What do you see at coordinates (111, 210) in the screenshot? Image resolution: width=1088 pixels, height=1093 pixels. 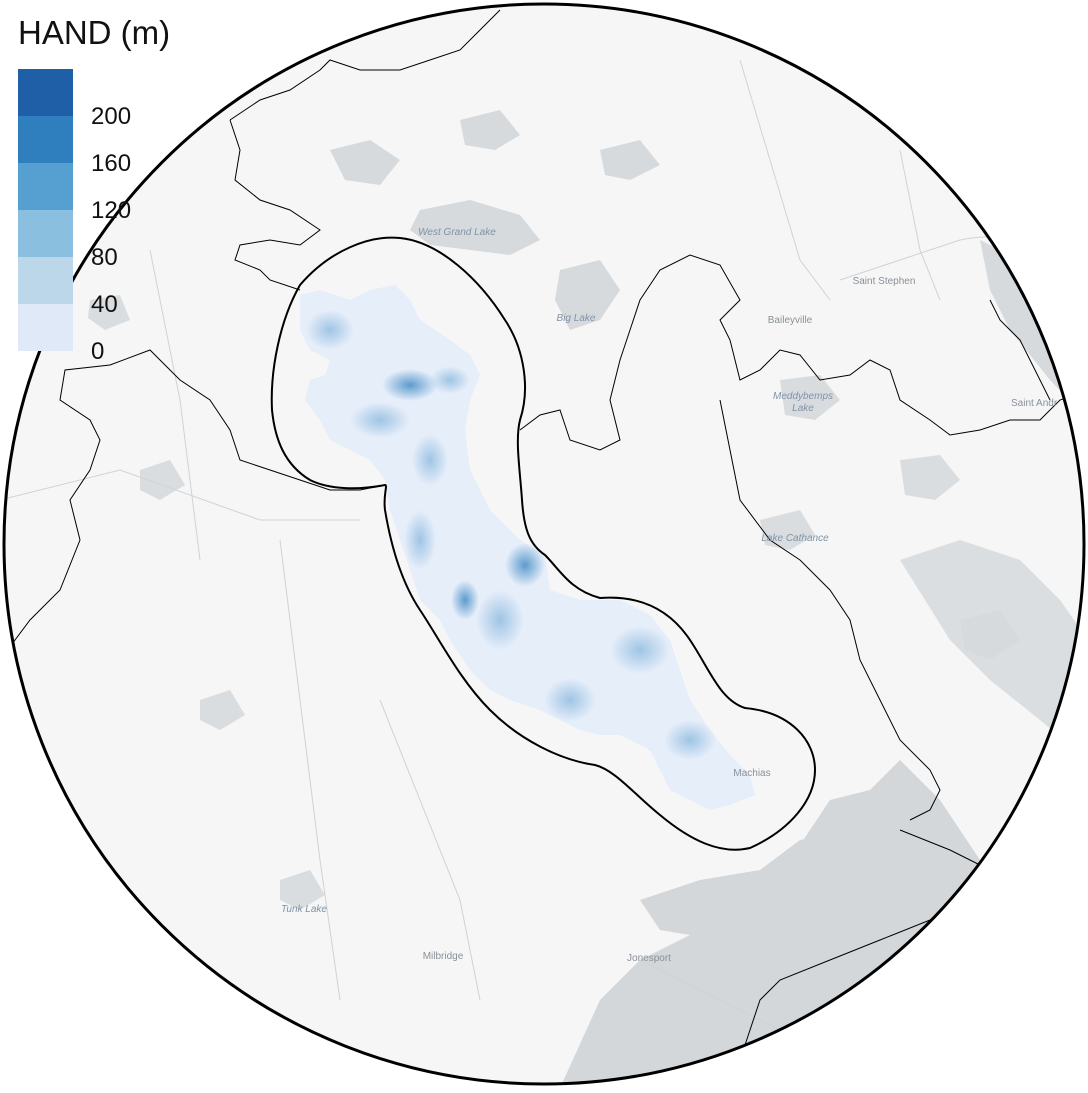 I see `legend-tick-label: 120` at bounding box center [111, 210].